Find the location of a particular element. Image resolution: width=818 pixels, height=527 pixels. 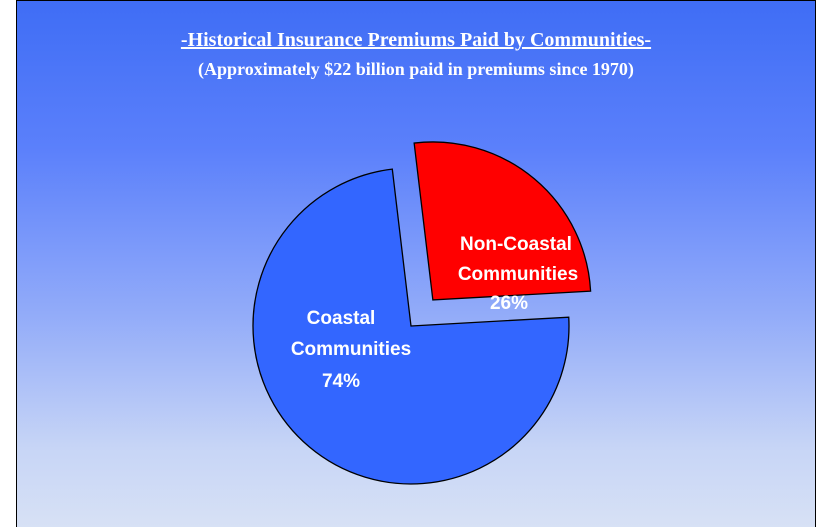

slice-value-non-coastal: 26% is located at coordinates (509, 303).